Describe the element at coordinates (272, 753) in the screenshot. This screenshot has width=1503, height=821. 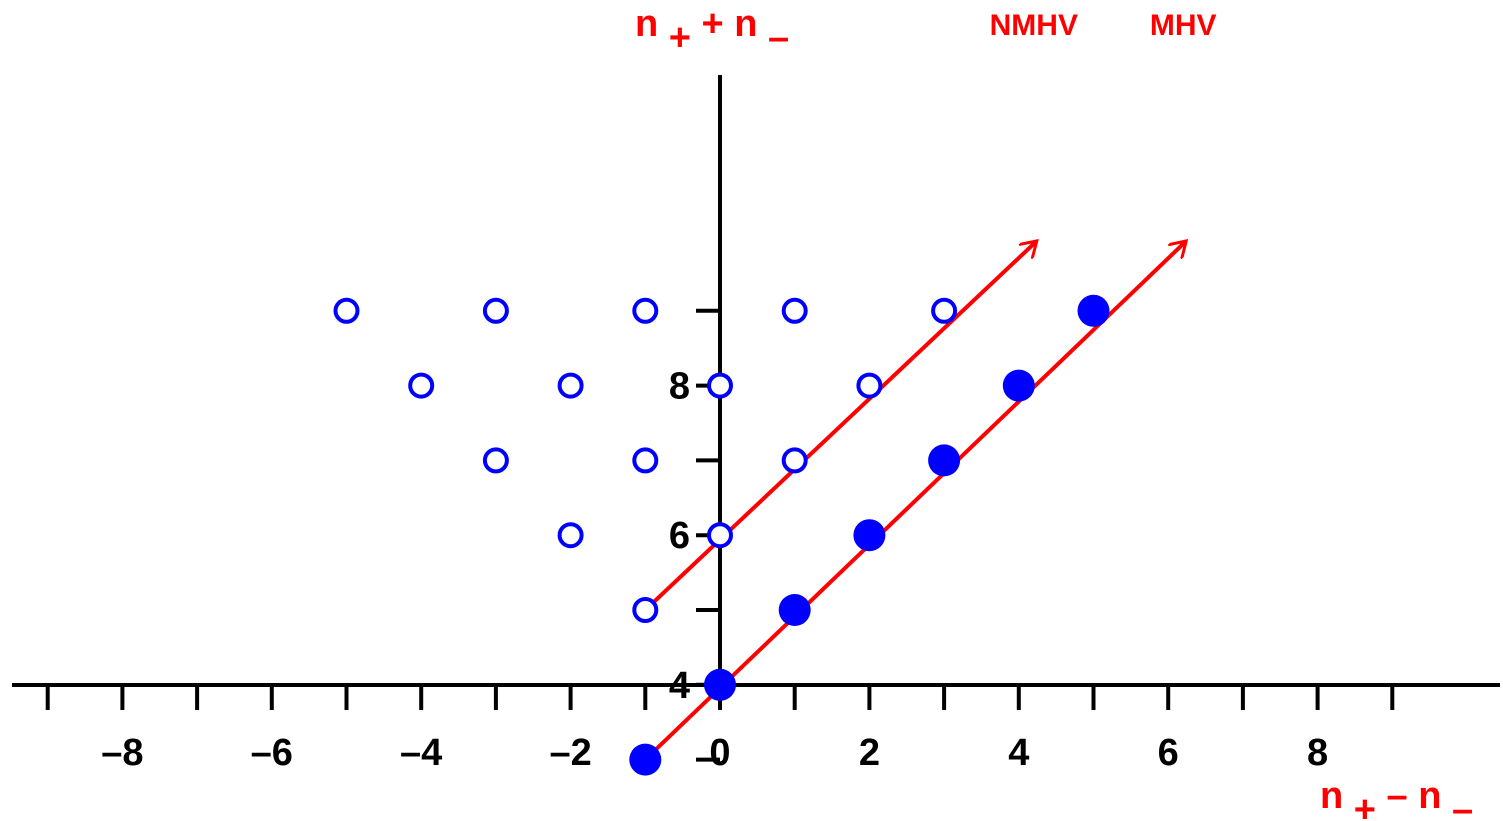
I see `x-tick-label: –6` at that location.